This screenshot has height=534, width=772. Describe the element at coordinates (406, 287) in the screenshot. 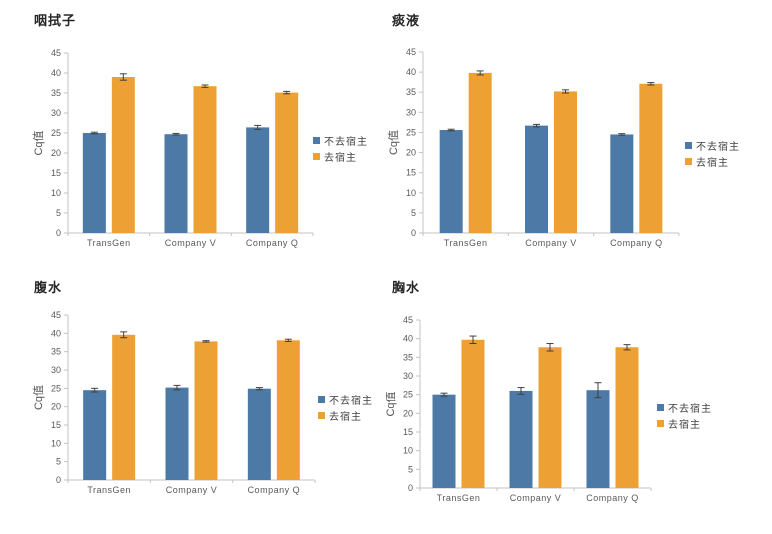

I see `chart-title: 胸水` at that location.